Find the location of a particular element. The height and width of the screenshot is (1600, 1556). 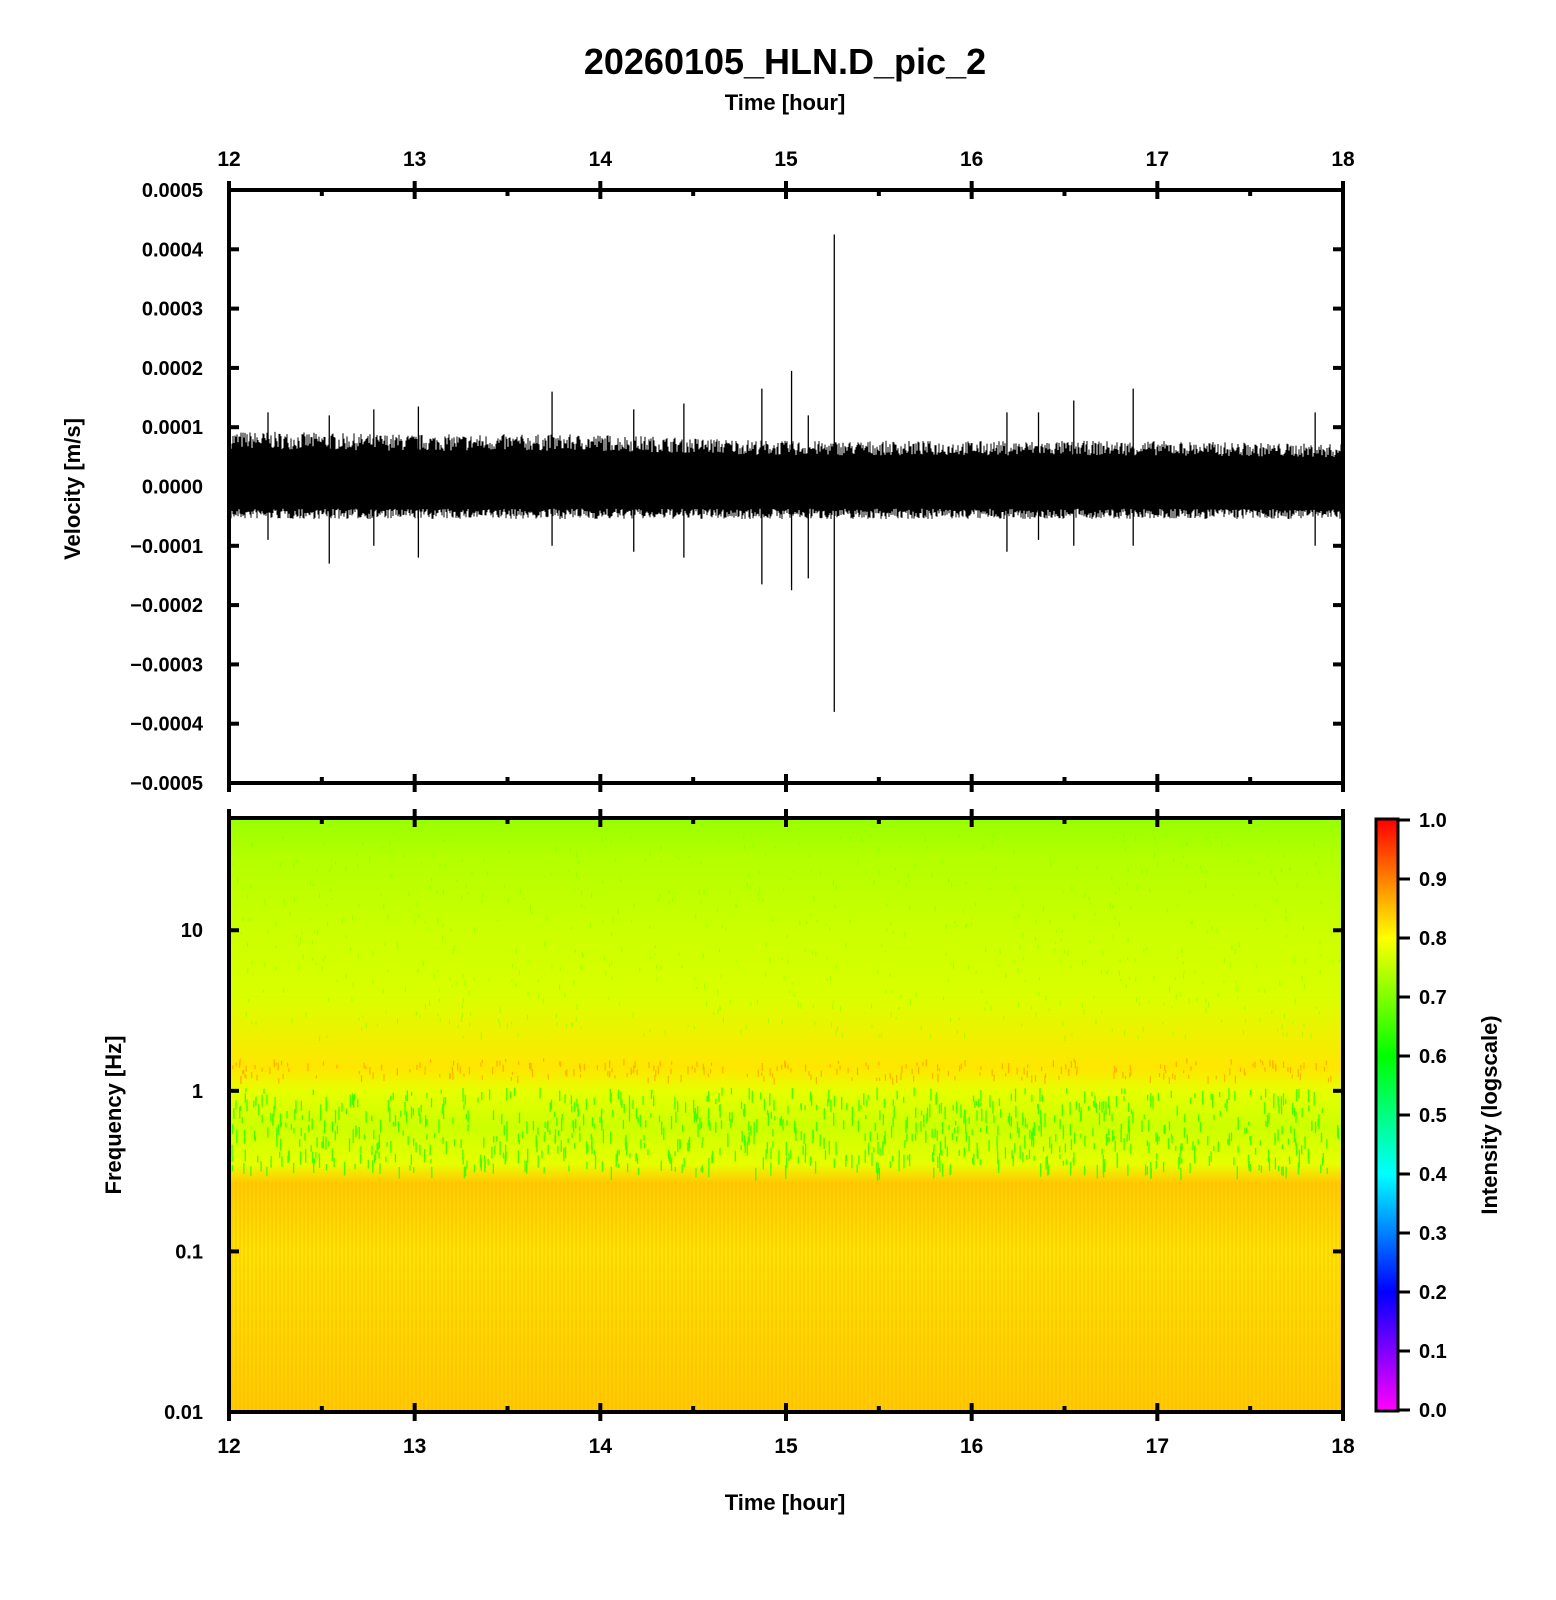

colorbar-tick-label: 0.3 is located at coordinates (1433, 1234).